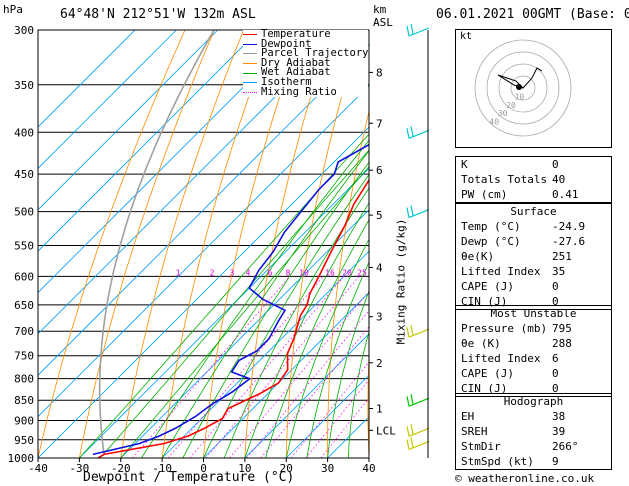 The height and width of the screenshot is (486, 629). I want to click on temperature-tick-label: -40, so click(38, 468).